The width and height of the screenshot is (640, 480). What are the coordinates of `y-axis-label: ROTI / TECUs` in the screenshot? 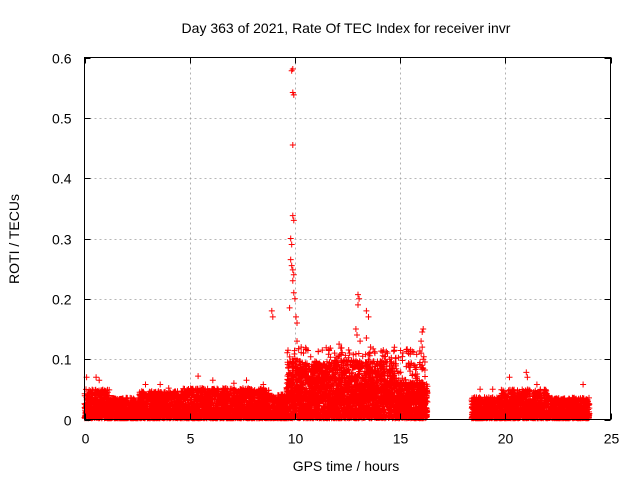 It's located at (14, 239).